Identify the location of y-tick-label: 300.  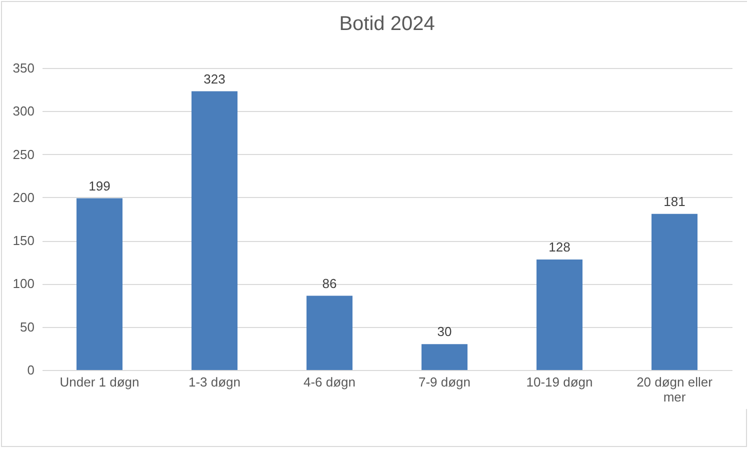
(23, 111).